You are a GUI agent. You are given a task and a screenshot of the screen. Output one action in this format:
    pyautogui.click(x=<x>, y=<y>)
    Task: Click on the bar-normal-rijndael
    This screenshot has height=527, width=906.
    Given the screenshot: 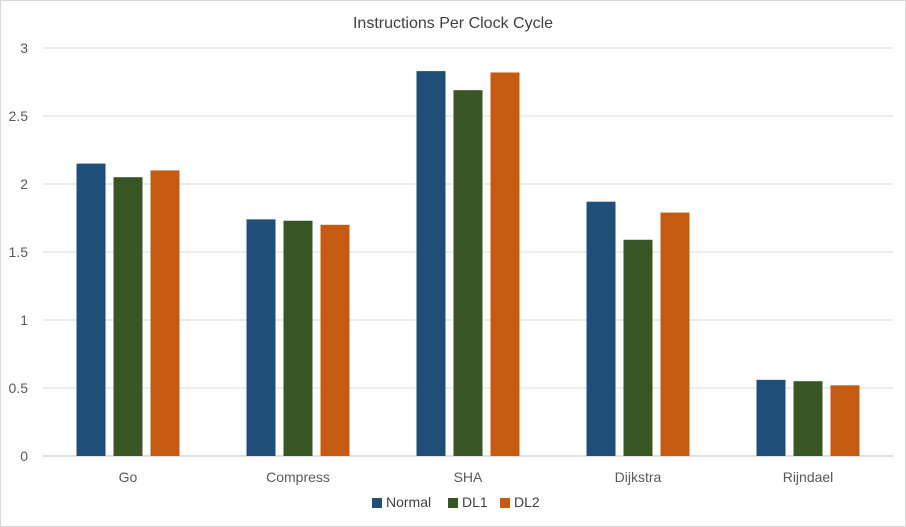 What is the action you would take?
    pyautogui.click(x=771, y=417)
    